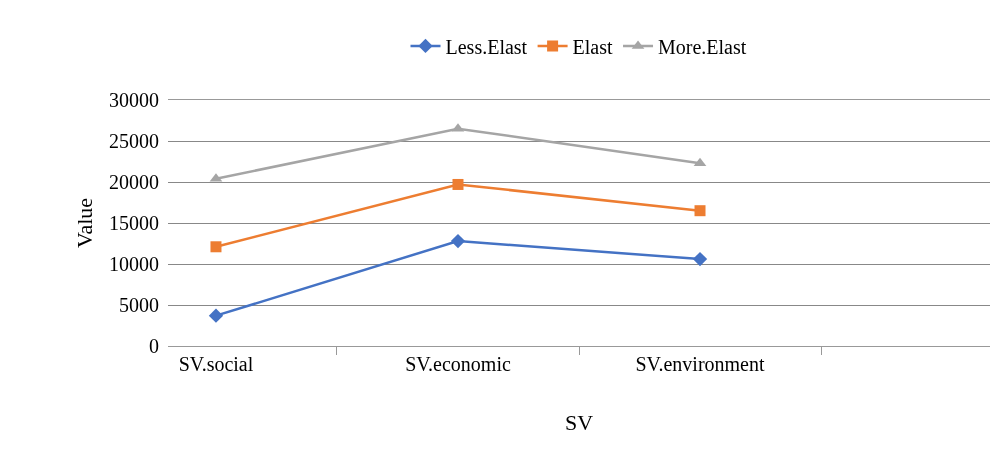 This screenshot has width=1006, height=459. Describe the element at coordinates (134, 223) in the screenshot. I see `y-tick-label: 15000` at that location.